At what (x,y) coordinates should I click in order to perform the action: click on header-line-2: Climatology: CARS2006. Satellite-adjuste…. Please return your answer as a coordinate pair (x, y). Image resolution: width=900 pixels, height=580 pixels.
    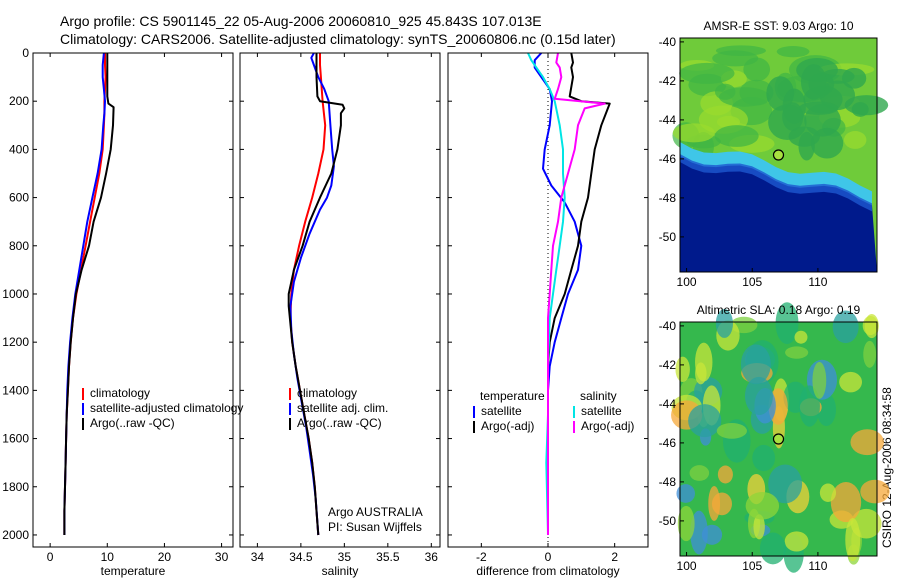
    Looking at the image, I should click on (338, 39).